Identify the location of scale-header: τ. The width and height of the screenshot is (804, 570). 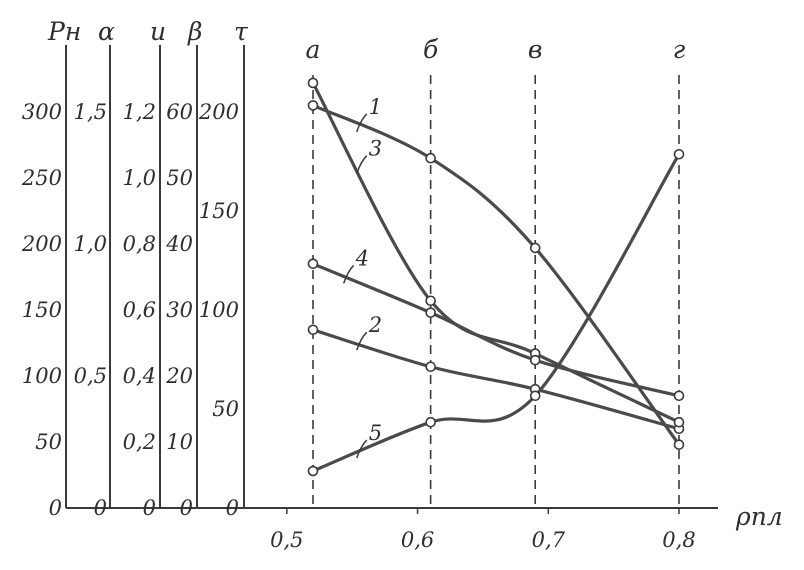
(241, 31).